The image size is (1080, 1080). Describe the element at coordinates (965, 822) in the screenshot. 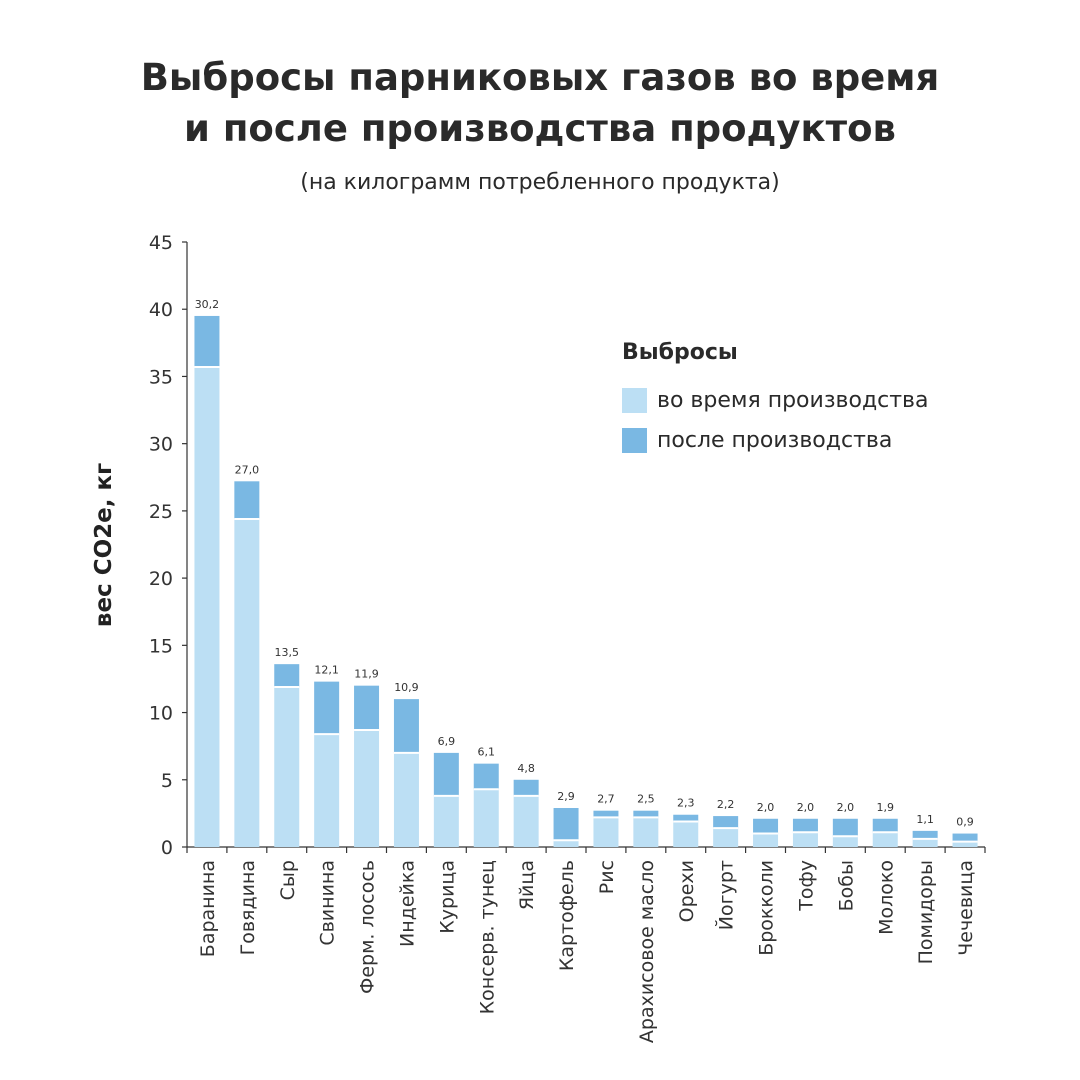

I see `bar-value-label: 0,9` at that location.